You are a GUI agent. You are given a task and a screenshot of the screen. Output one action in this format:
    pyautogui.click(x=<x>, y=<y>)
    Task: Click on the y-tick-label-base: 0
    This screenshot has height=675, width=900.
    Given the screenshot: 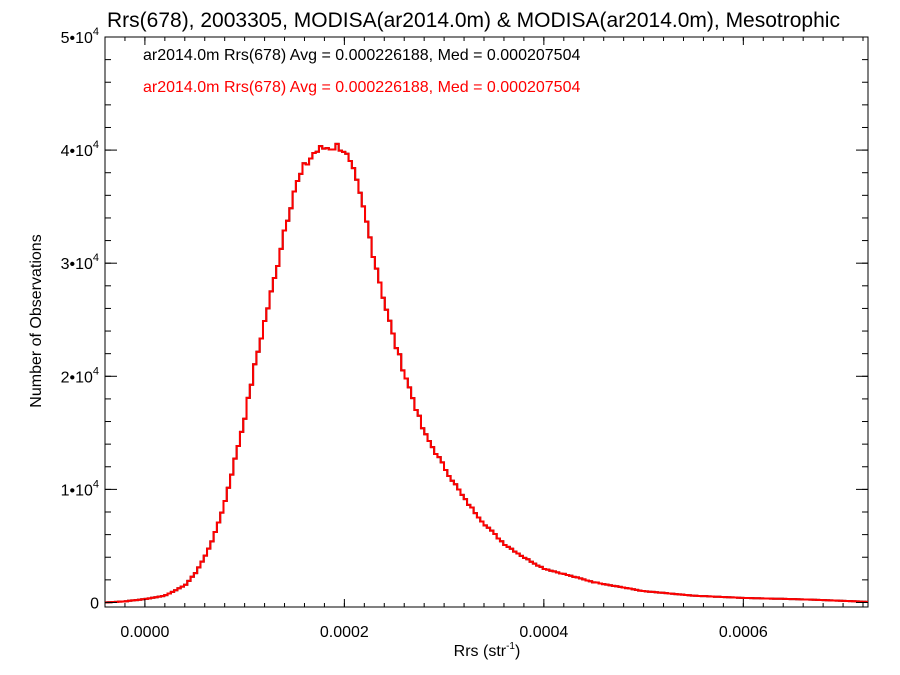 What is the action you would take?
    pyautogui.click(x=94, y=603)
    